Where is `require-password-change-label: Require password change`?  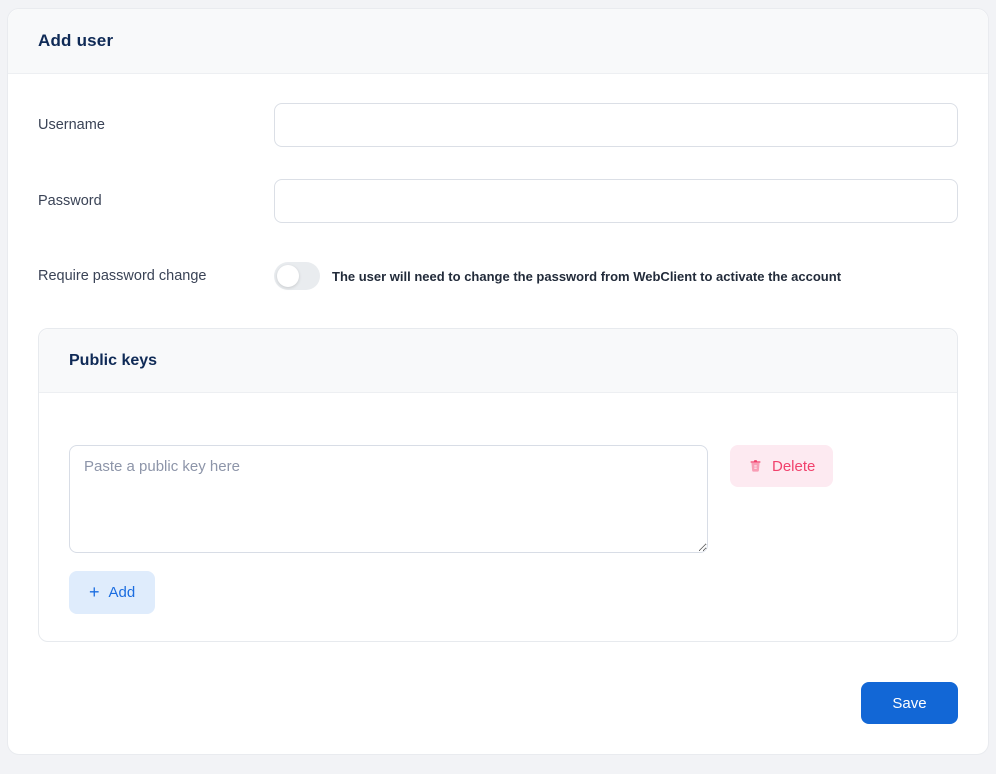 require-password-change-label: Require password change is located at coordinates (122, 276).